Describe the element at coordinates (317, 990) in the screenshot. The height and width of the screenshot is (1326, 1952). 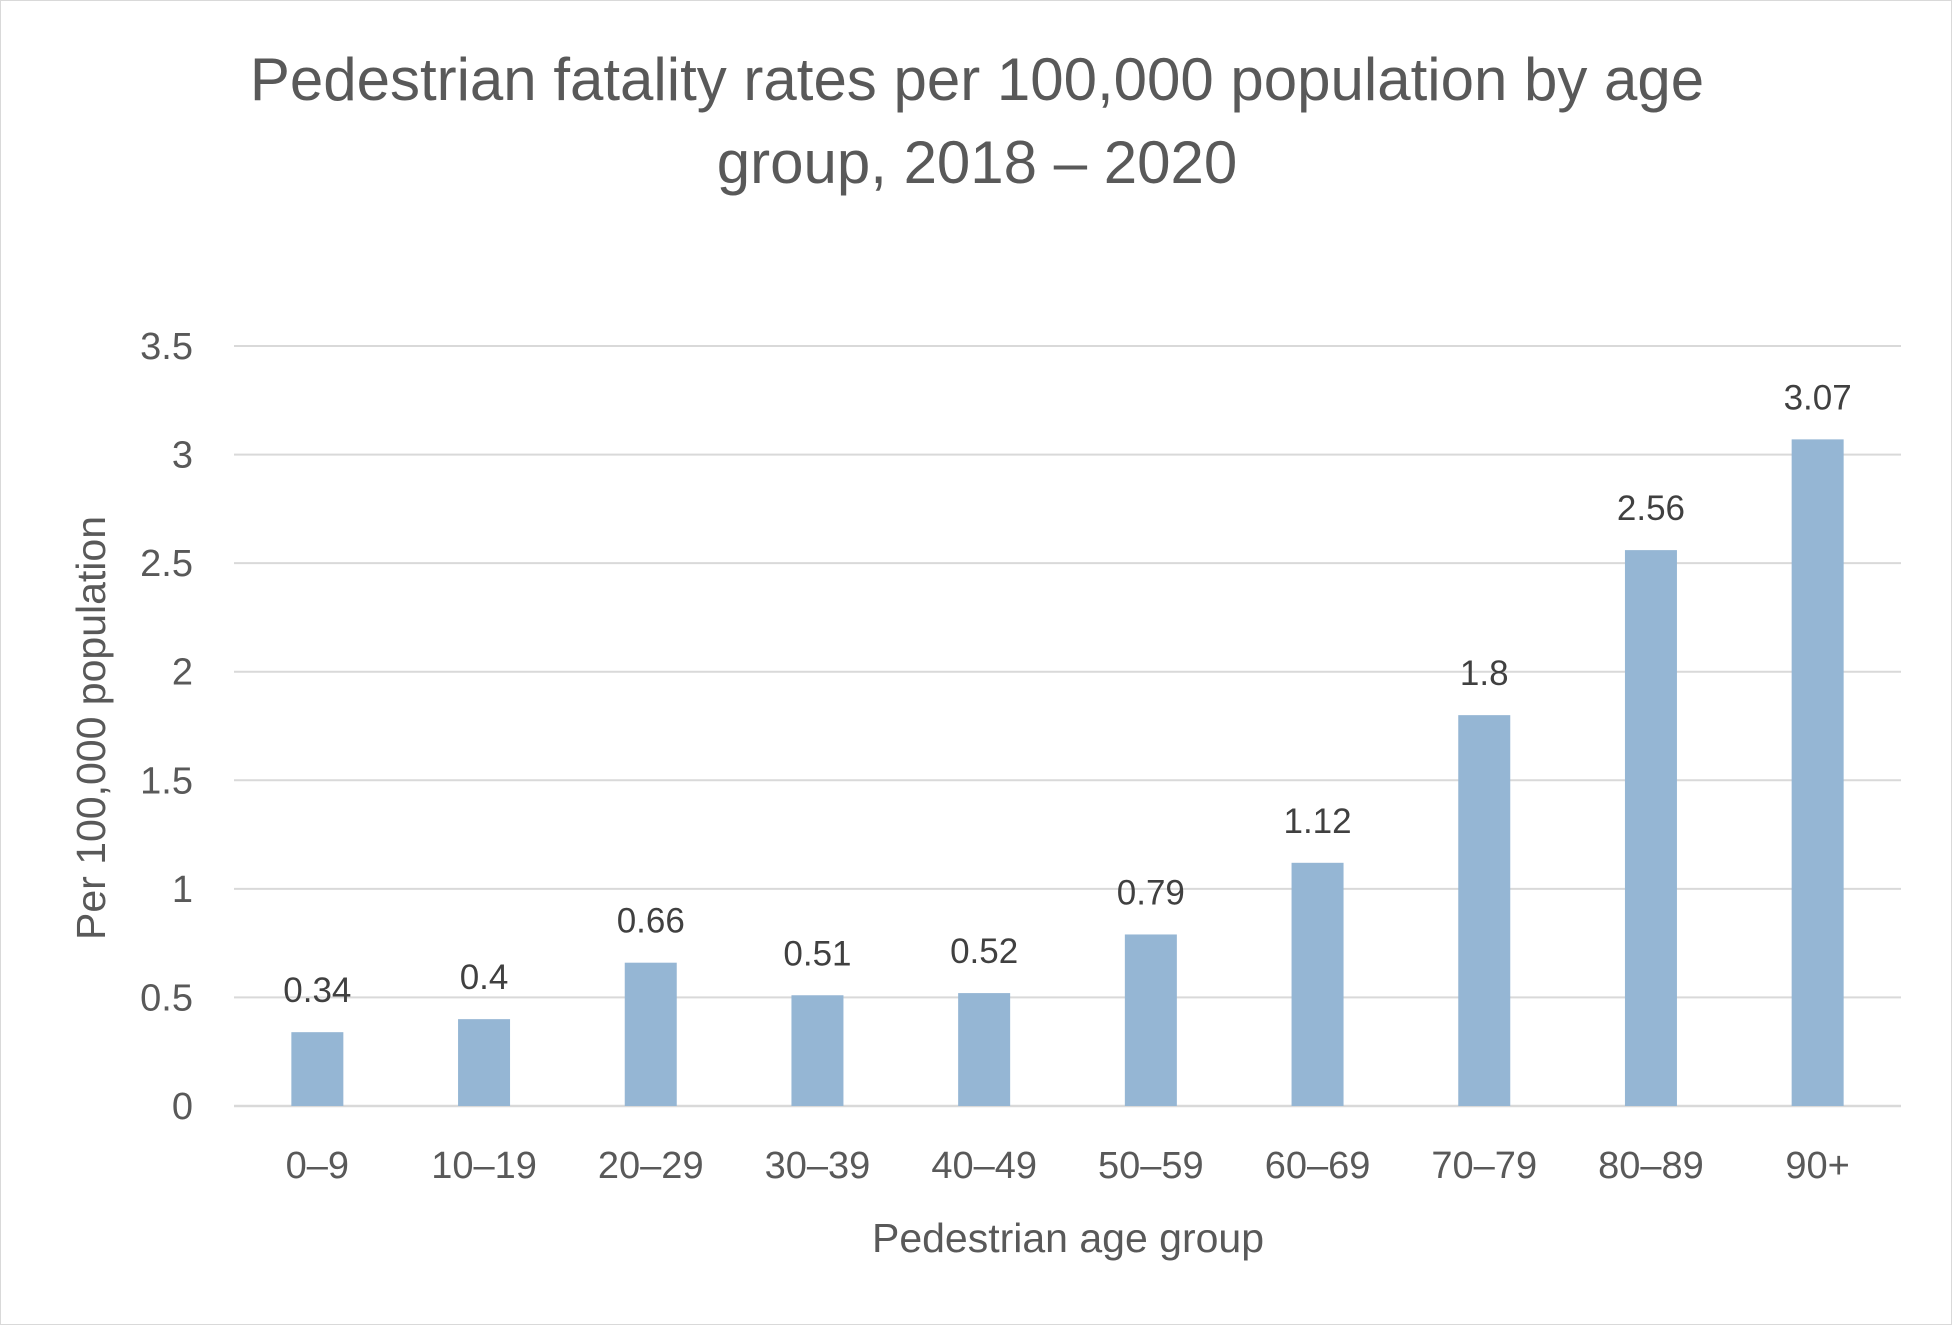
I see `data-label: 0.34` at that location.